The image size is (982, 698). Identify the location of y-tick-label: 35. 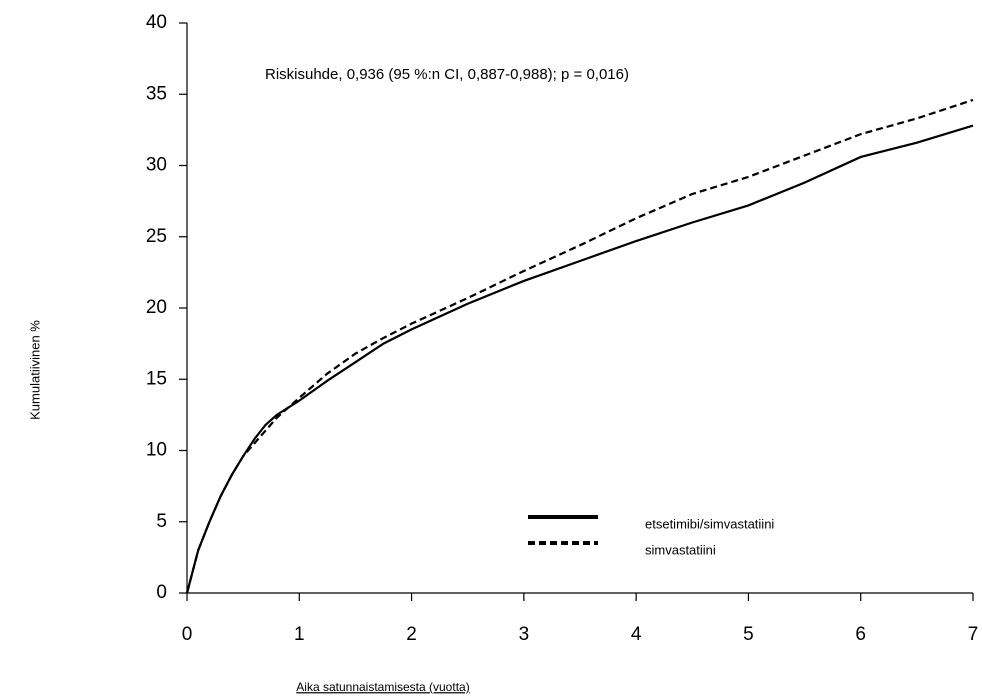
(156, 93).